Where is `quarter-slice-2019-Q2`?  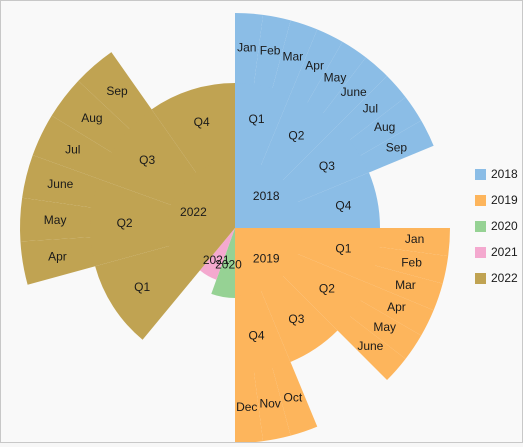 quarter-slice-2019-Q2 is located at coordinates (325, 292).